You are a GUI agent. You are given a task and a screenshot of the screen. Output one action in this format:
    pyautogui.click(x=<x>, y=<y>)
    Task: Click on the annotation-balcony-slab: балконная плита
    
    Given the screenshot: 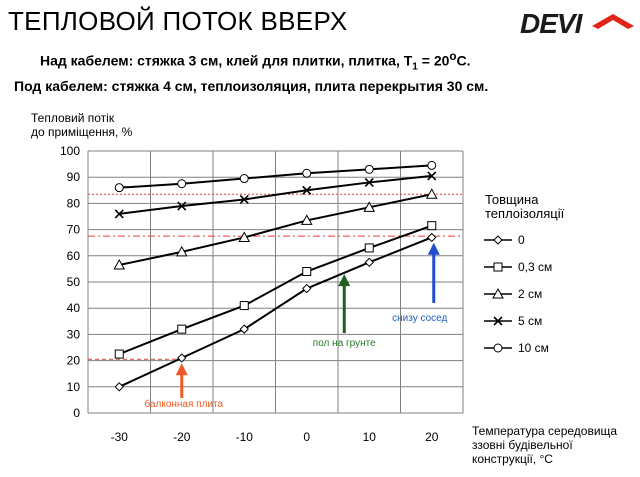 What is the action you would take?
    pyautogui.click(x=184, y=404)
    